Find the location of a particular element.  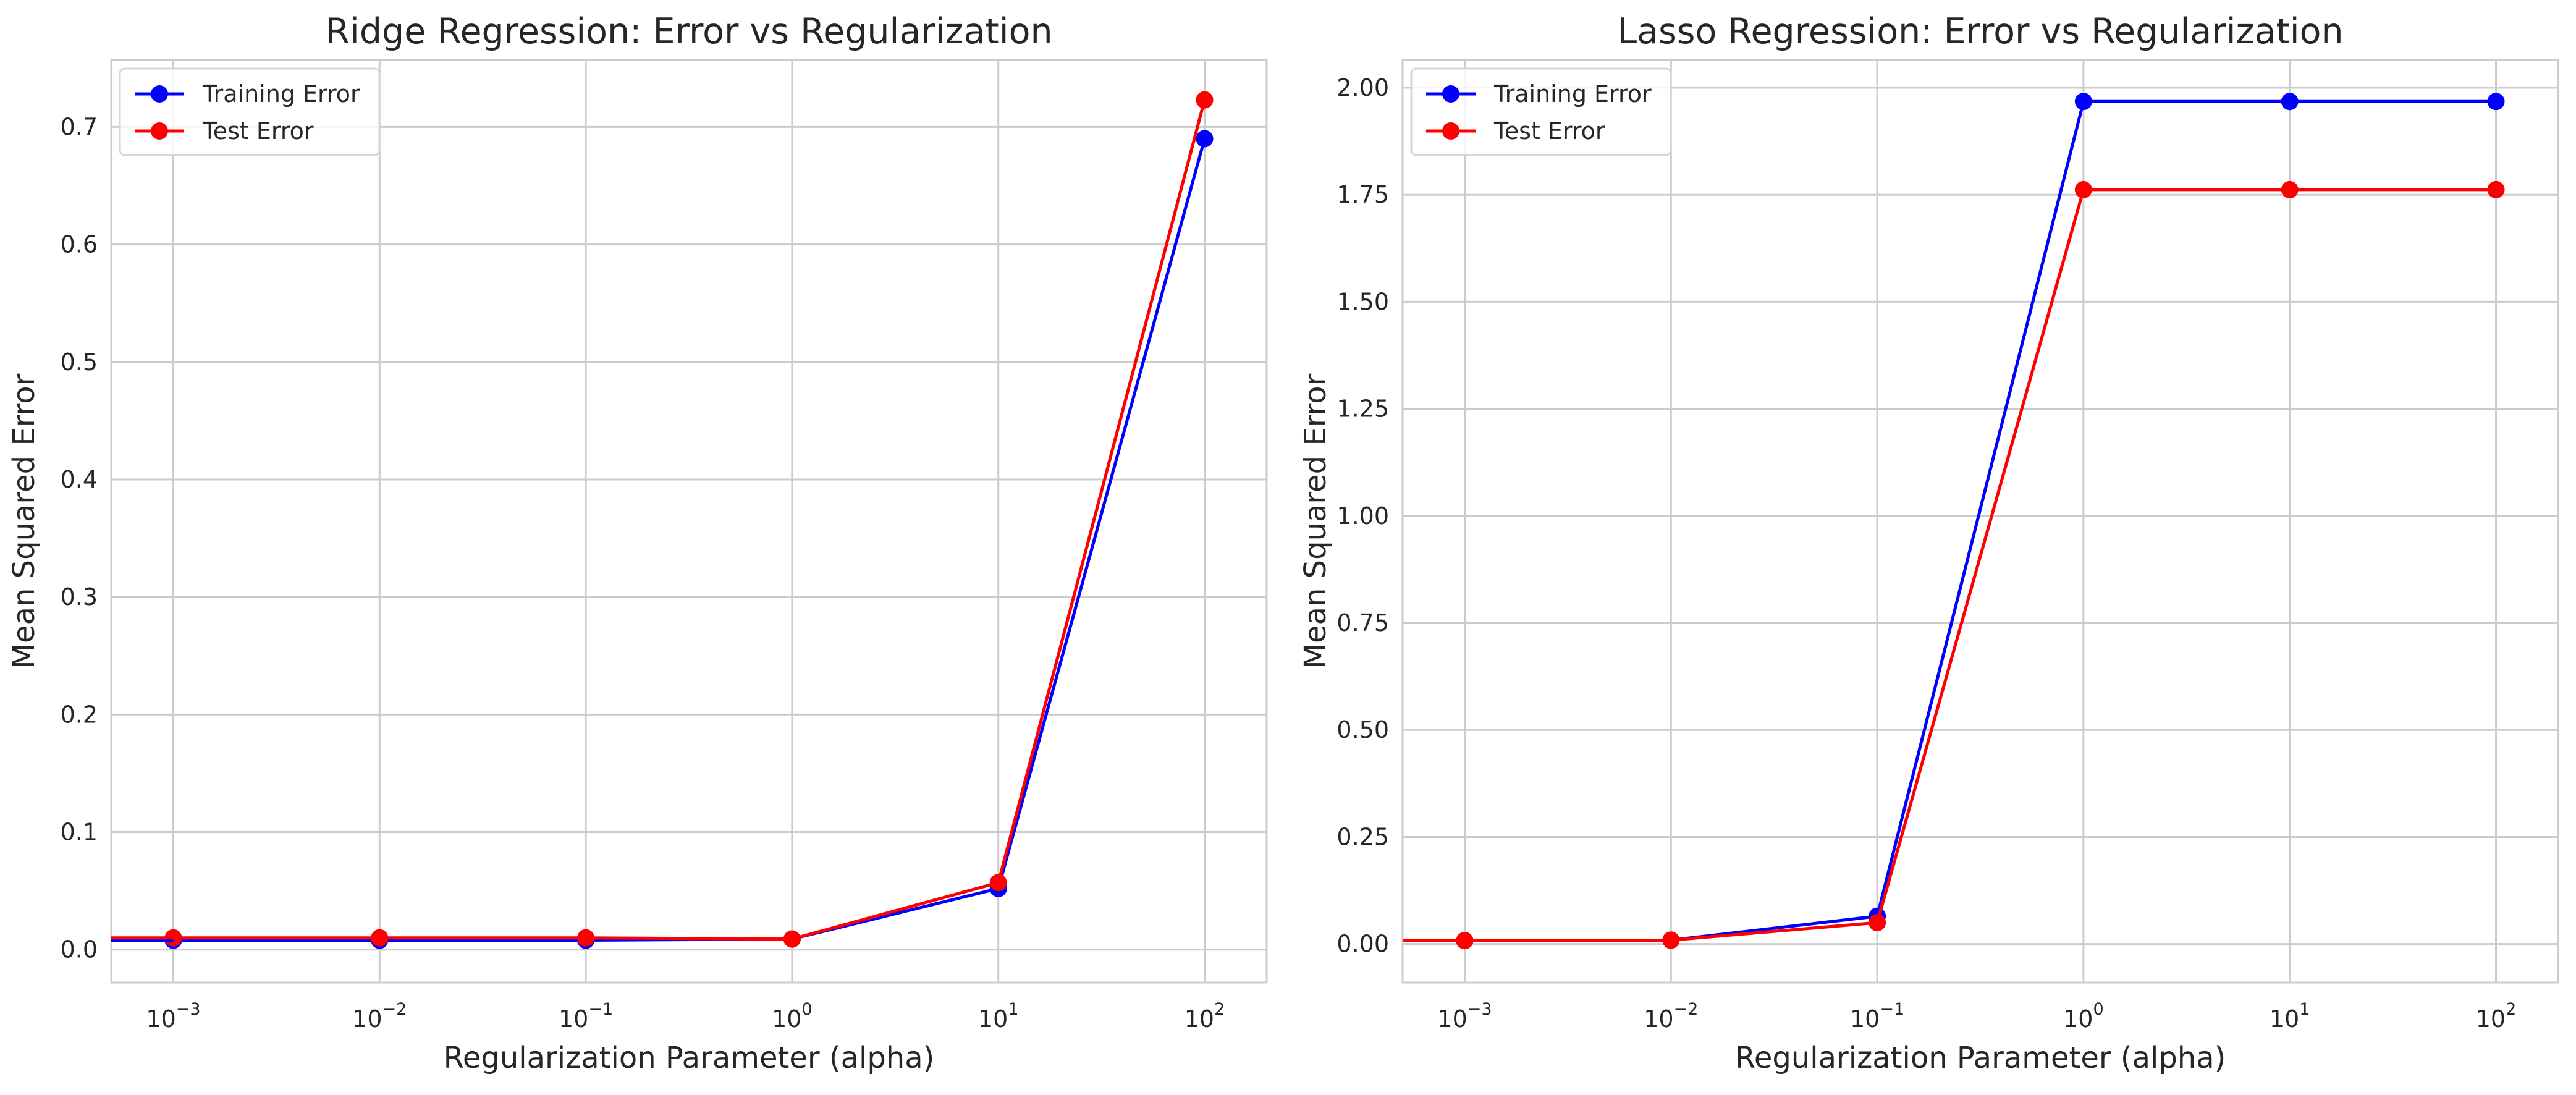

y-tick-label: 1.75 is located at coordinates (1363, 194).